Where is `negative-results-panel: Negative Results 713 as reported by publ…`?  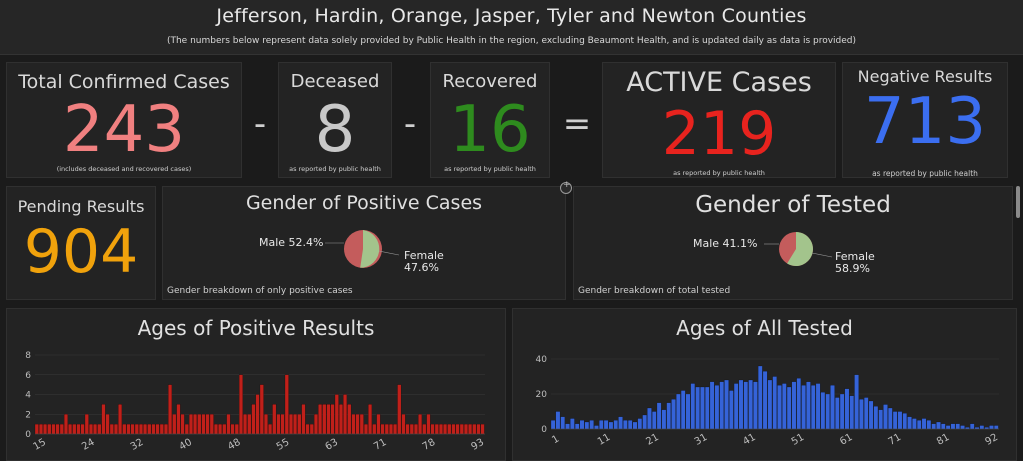
negative-results-panel: Negative Results 713 as reported by publ… is located at coordinates (925, 120).